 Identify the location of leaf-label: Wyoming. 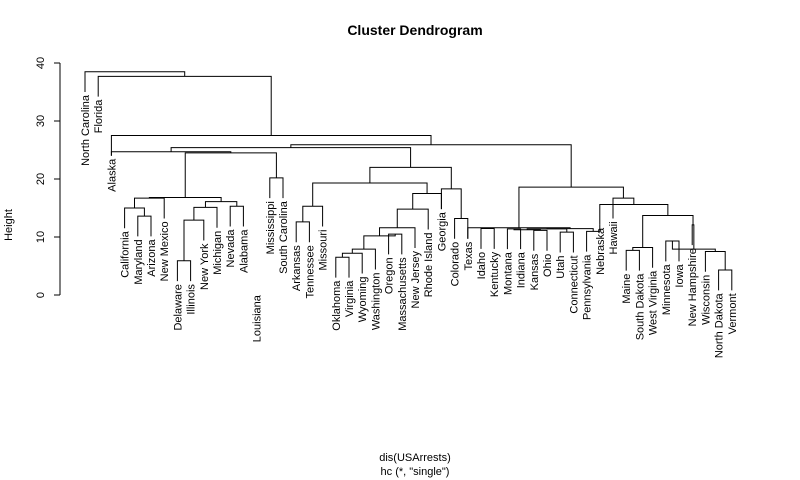
(363, 300).